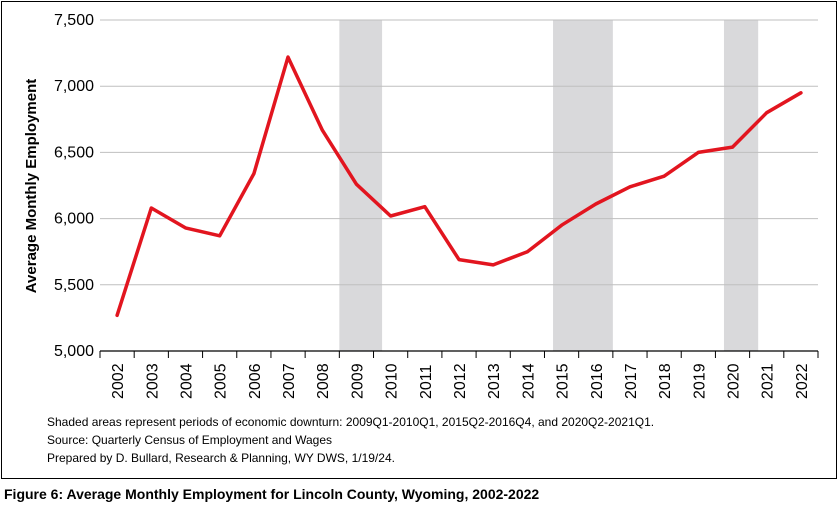  What do you see at coordinates (562, 225) in the screenshot?
I see `data-point-2015` at bounding box center [562, 225].